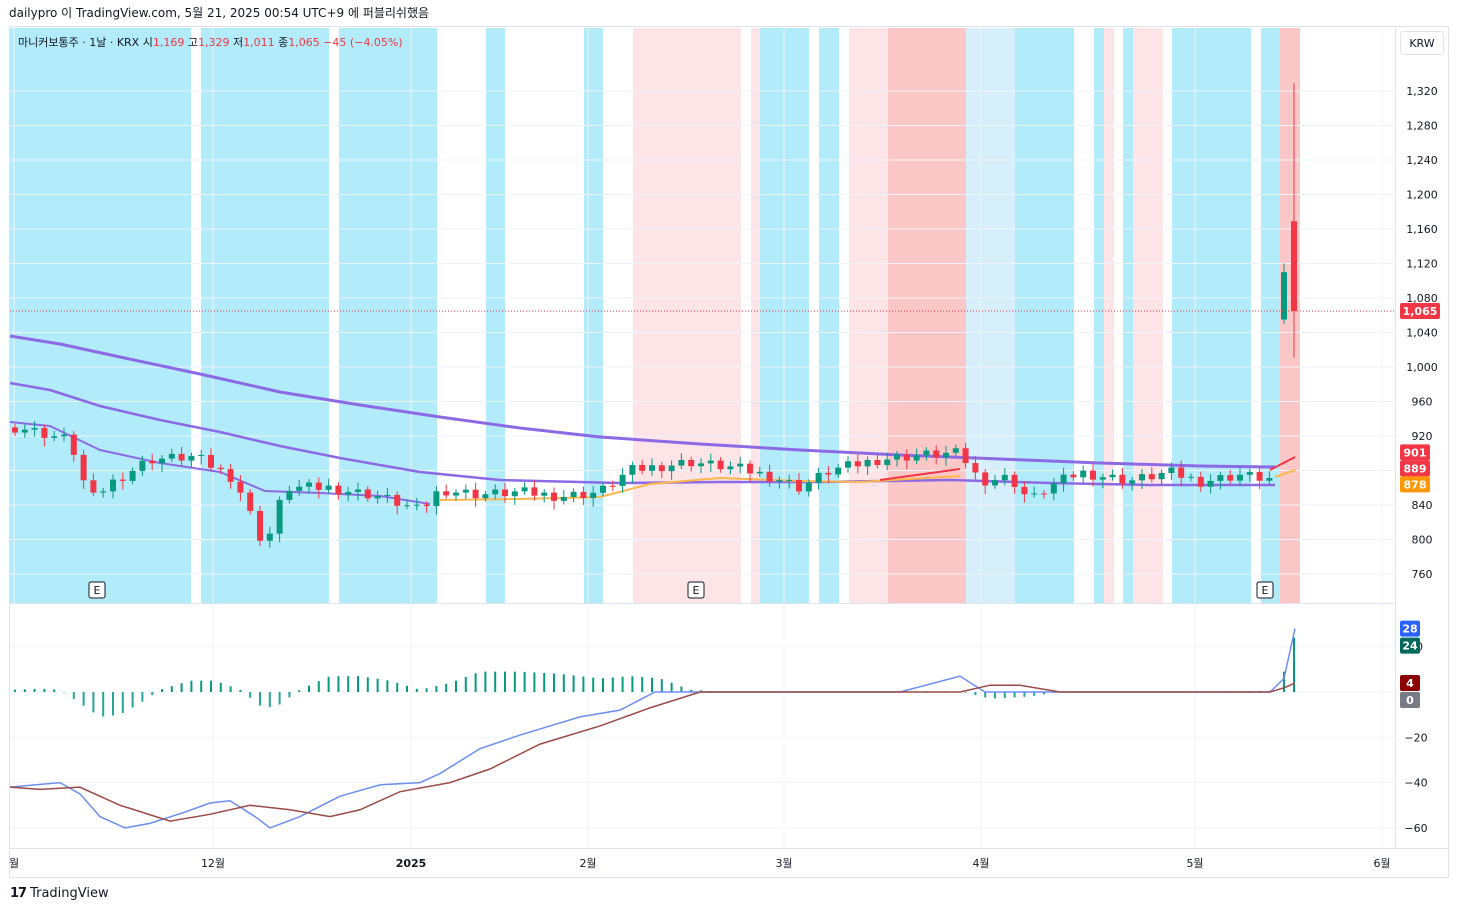 This screenshot has width=1459, height=913. Describe the element at coordinates (1422, 43) in the screenshot. I see `currency-button: KRW` at that location.